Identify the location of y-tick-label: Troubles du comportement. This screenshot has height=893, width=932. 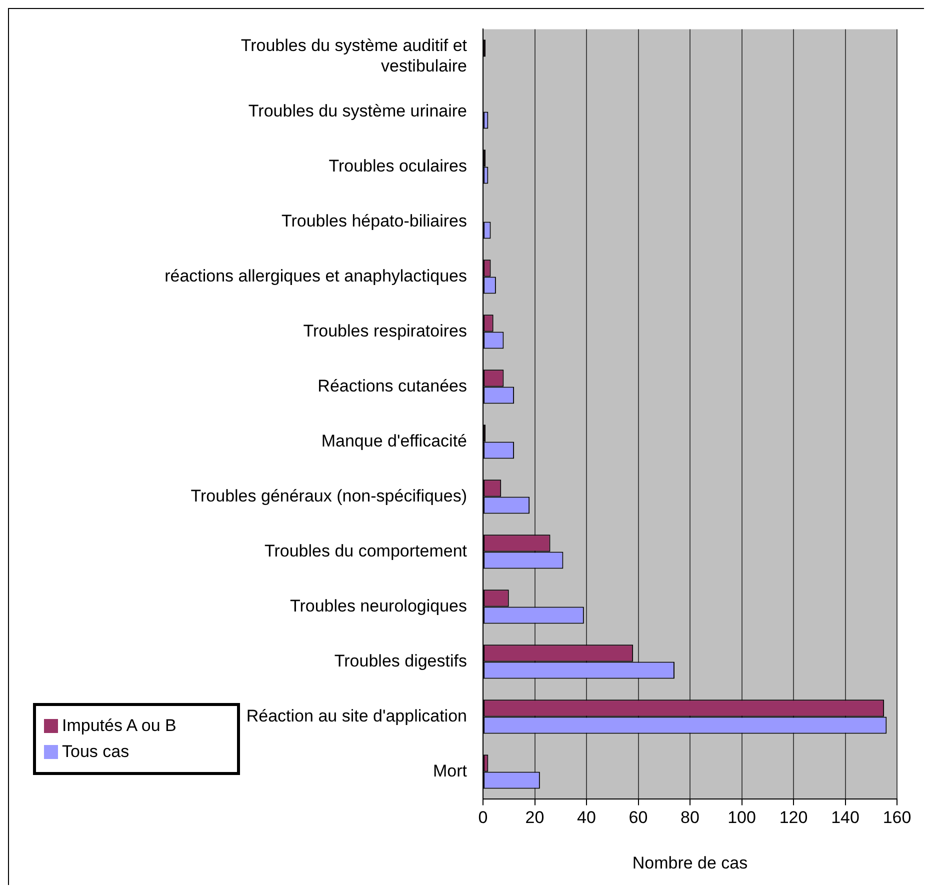
(366, 550).